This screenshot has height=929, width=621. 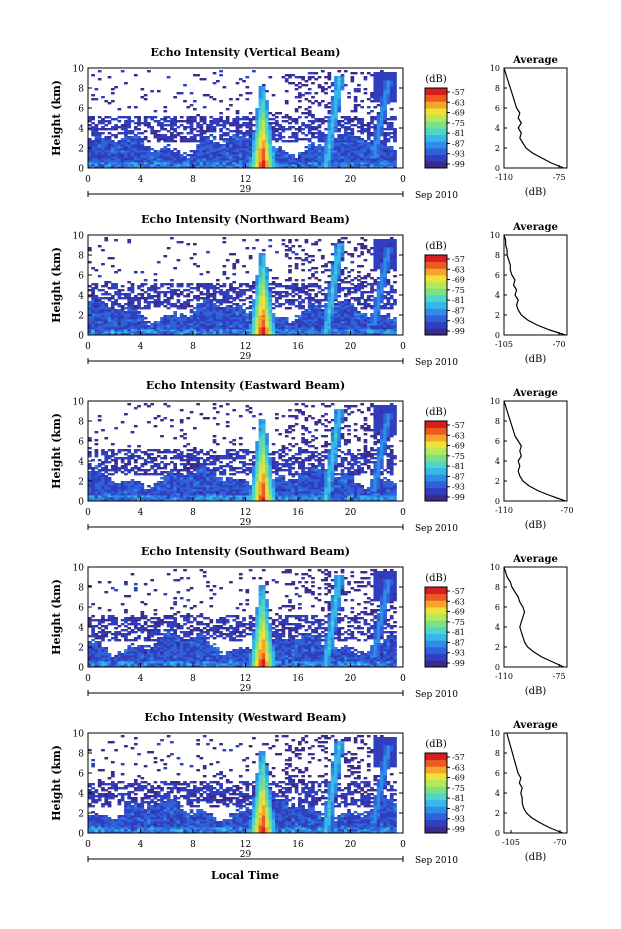 I want to click on heatmap-cells, so click(x=242, y=452).